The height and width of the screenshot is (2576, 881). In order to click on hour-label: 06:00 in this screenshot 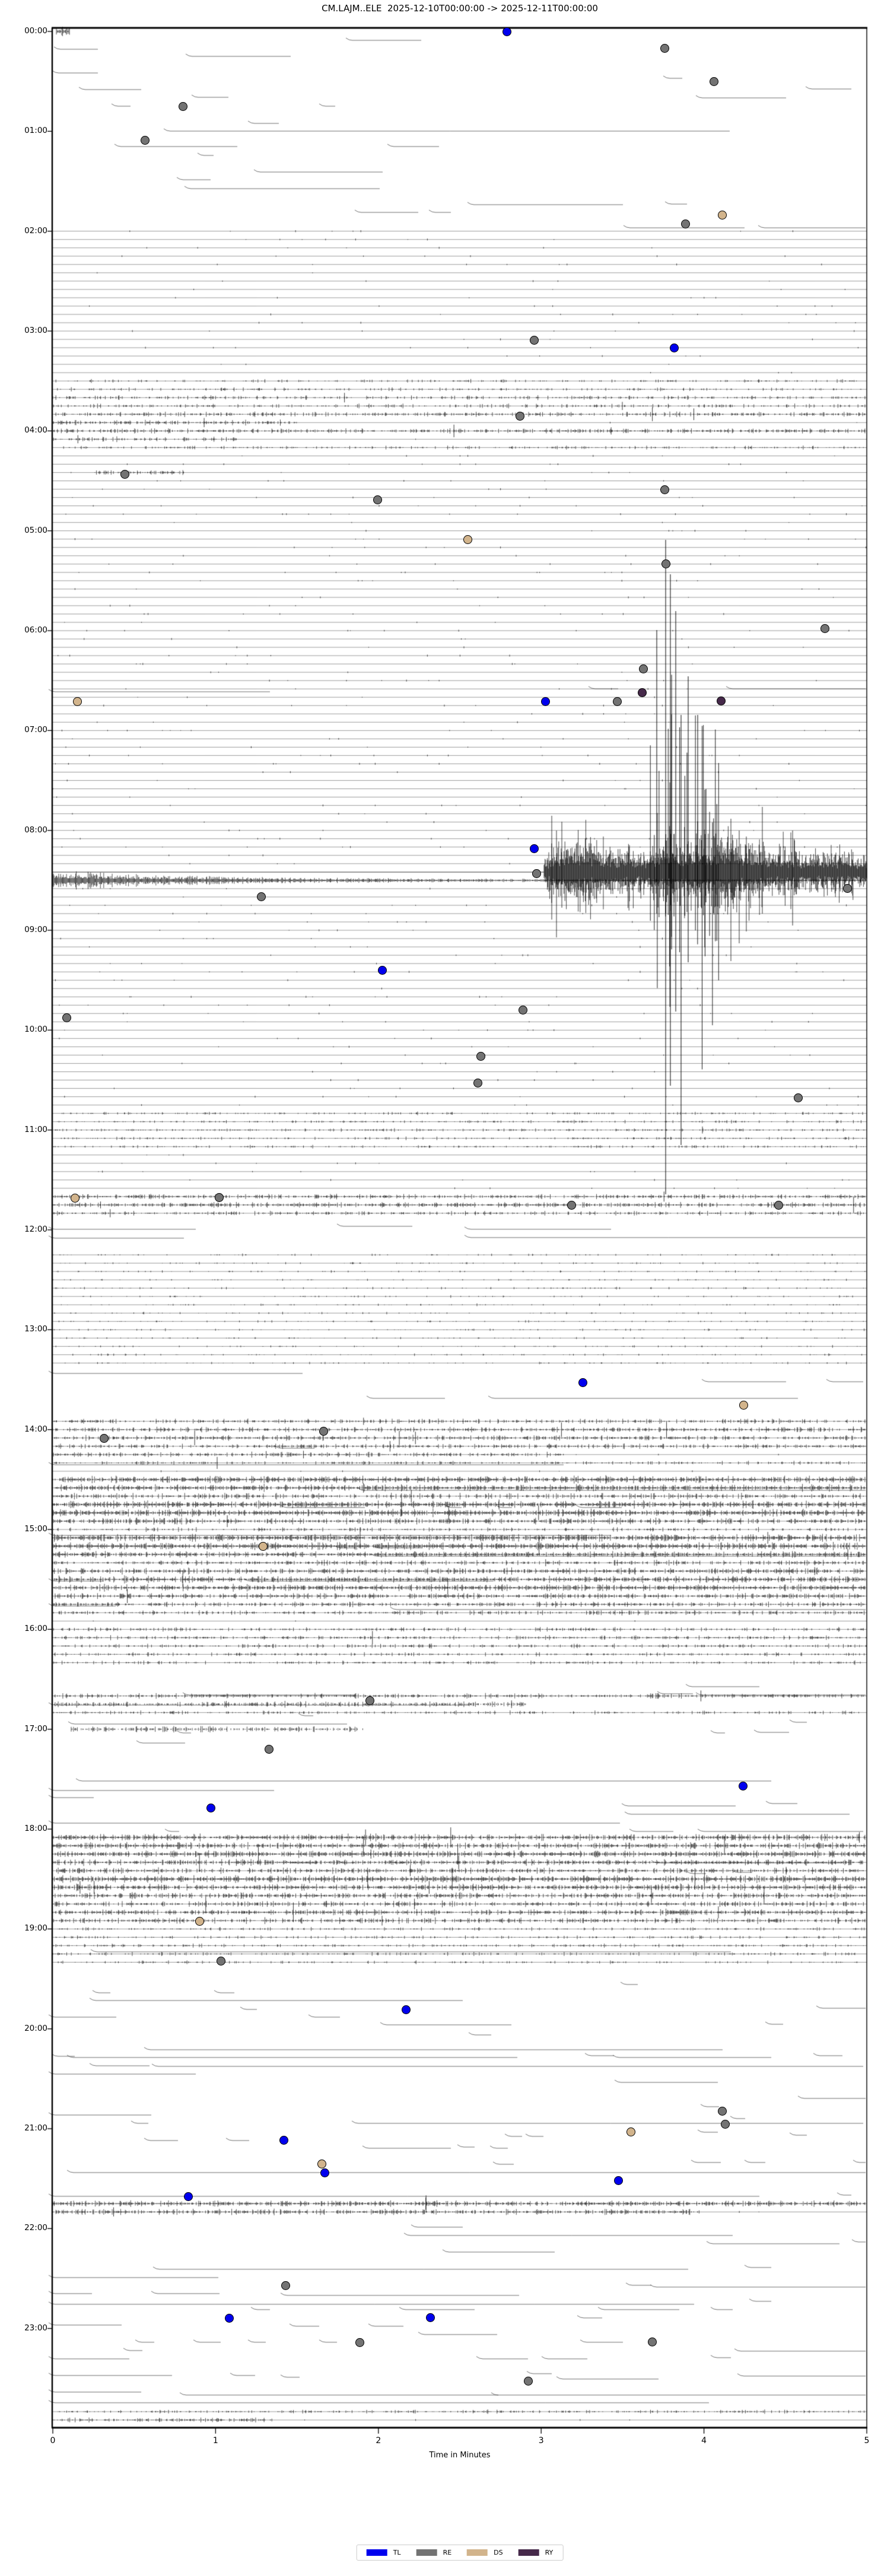, I will do `click(36, 630)`.